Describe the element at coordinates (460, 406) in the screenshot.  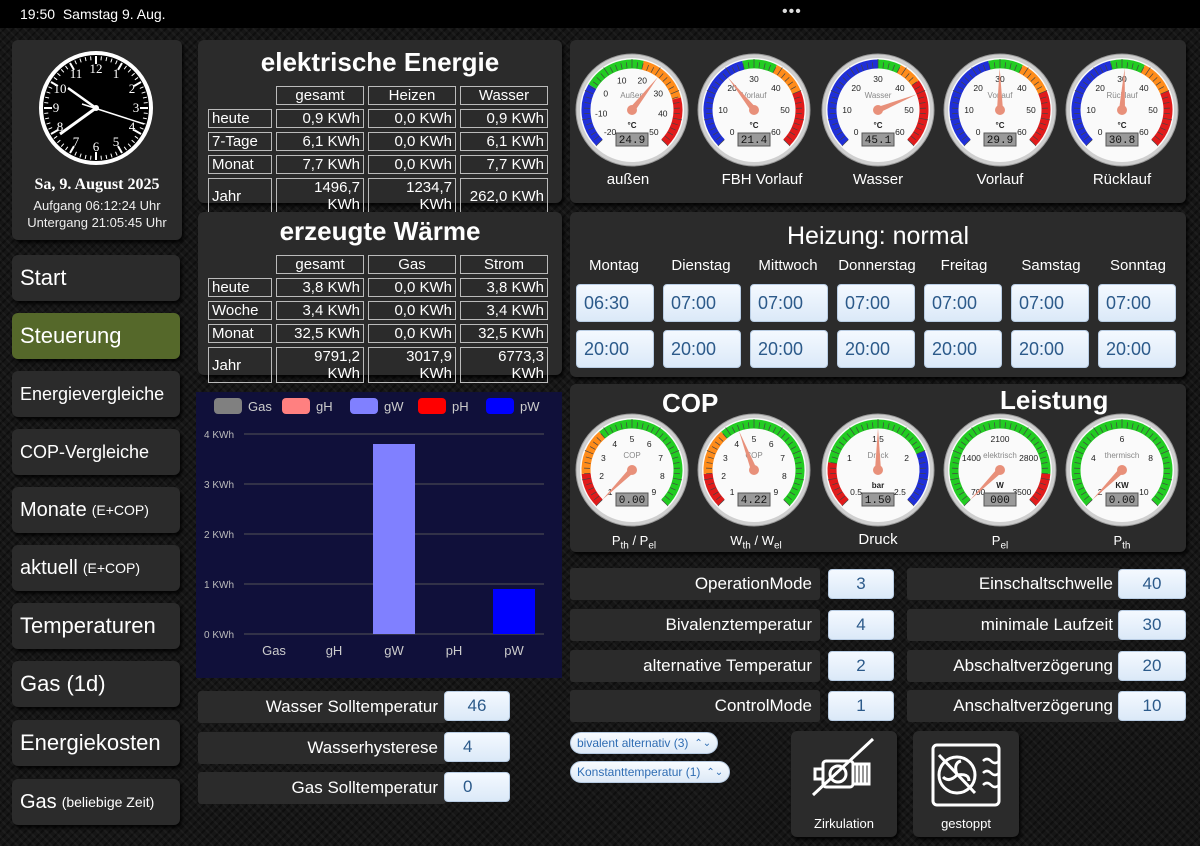
I see `legend-label: pH` at that location.